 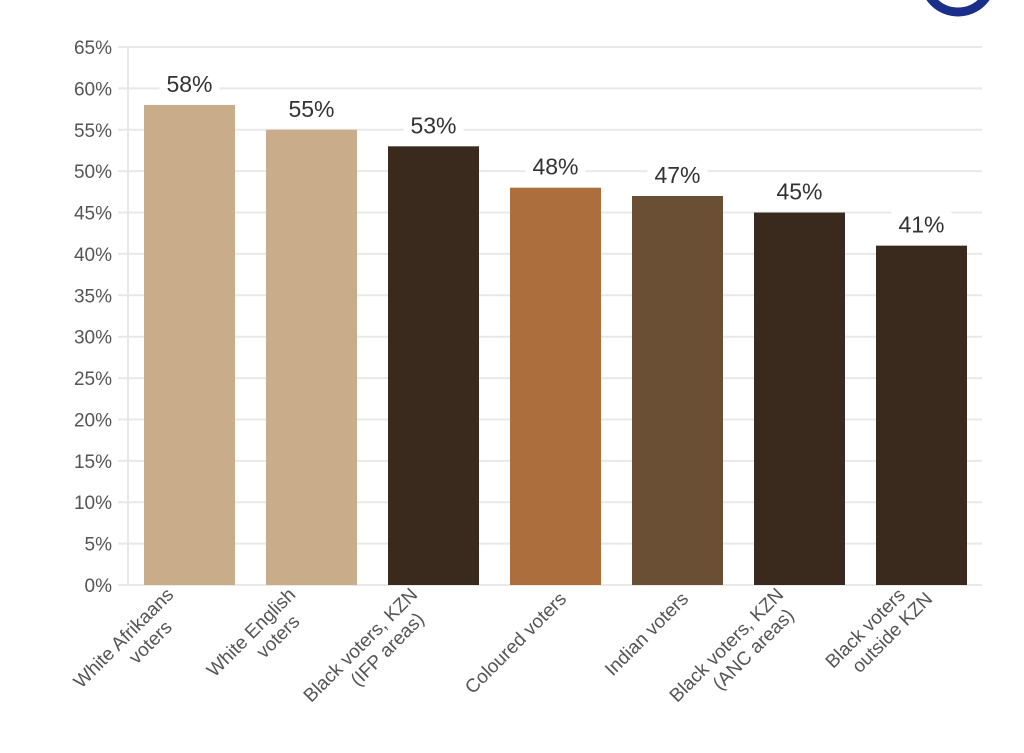 I want to click on data-label: 48%, so click(x=555, y=167).